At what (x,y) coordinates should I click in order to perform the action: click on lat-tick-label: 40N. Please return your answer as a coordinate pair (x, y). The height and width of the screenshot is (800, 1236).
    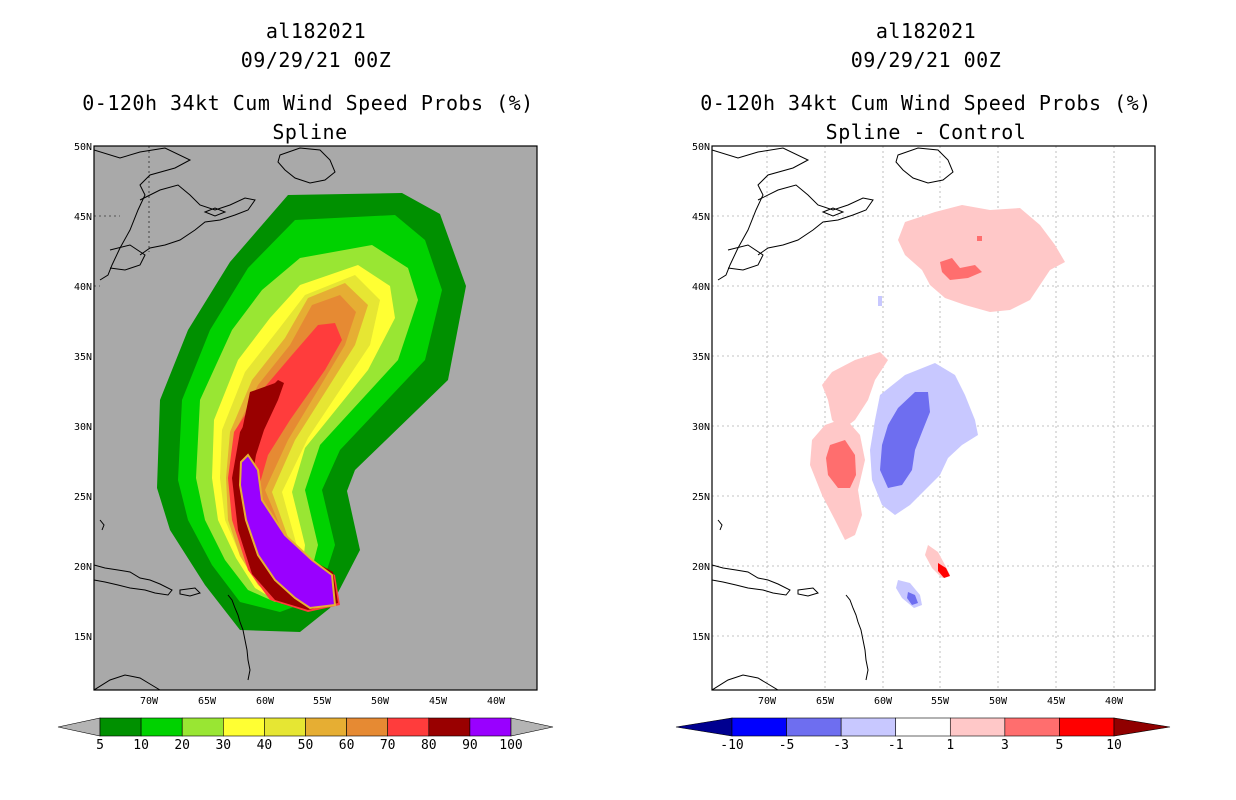
    Looking at the image, I should click on (83, 287).